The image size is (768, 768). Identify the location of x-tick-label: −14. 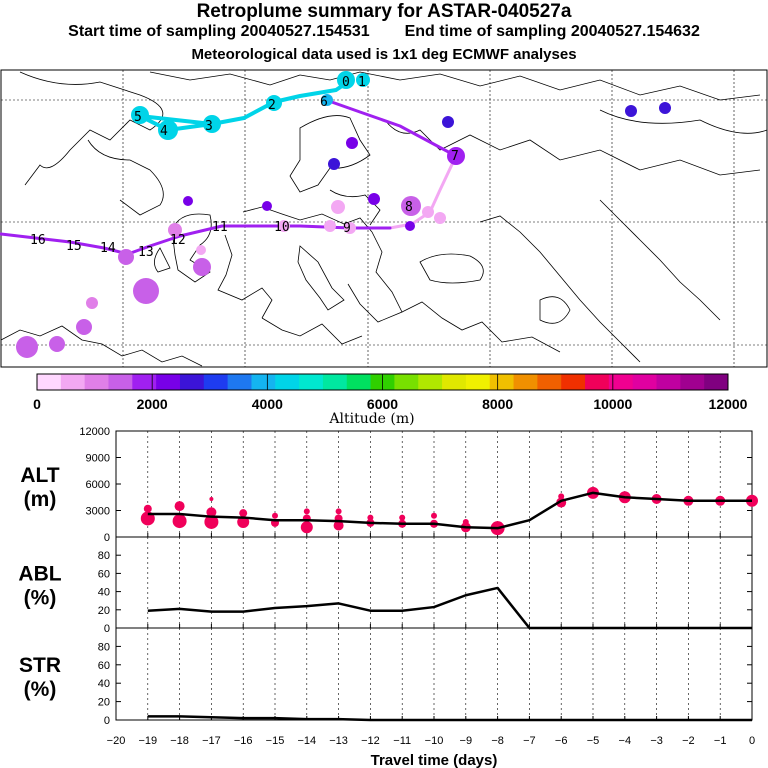
(306, 741).